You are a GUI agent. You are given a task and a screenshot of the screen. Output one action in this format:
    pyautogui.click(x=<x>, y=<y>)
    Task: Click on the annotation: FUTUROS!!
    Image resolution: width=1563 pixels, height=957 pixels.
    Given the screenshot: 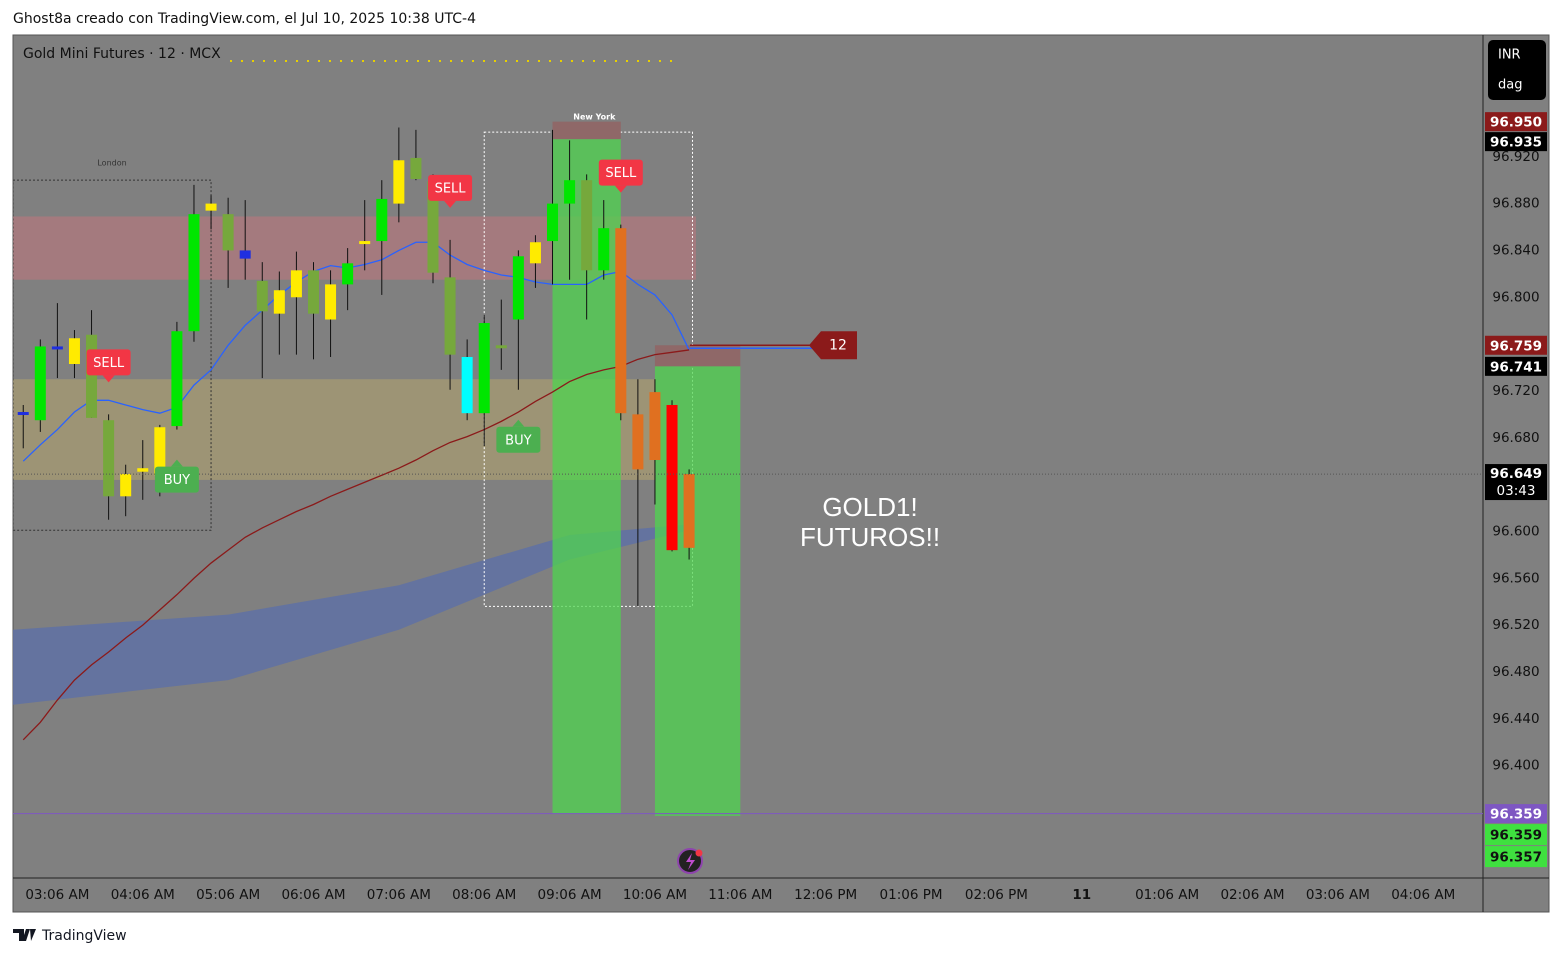 What is the action you would take?
    pyautogui.click(x=870, y=537)
    